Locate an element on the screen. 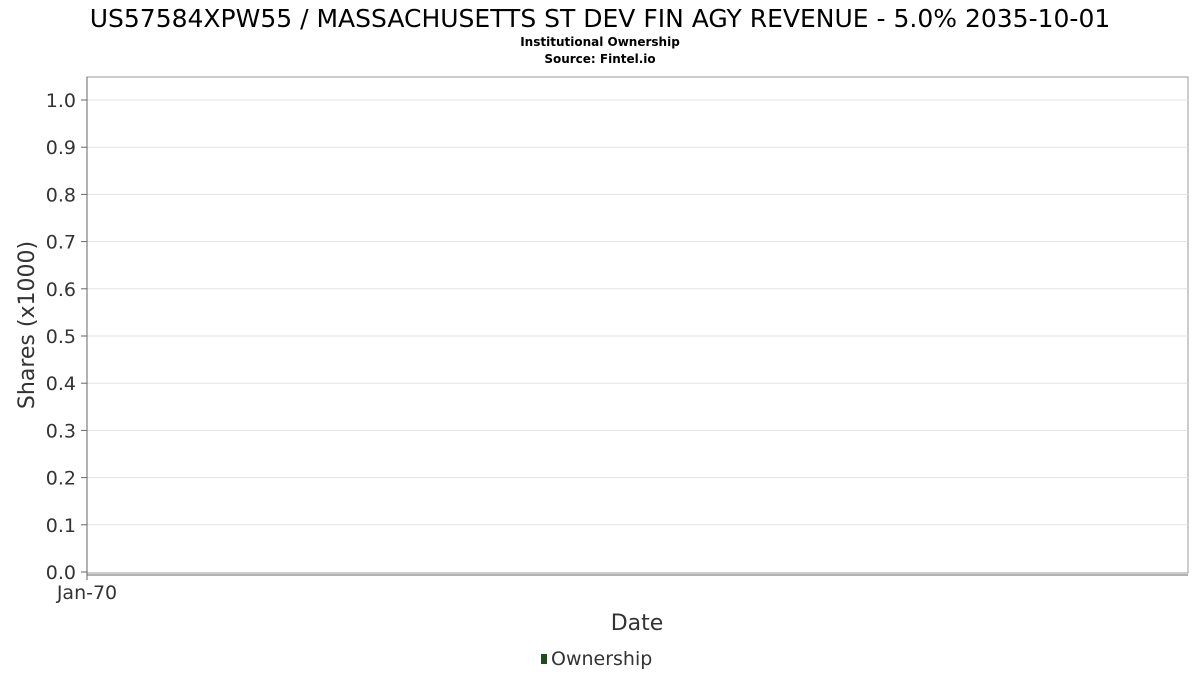 The width and height of the screenshot is (1200, 675). y-tick-label: 0.1 is located at coordinates (61, 526).